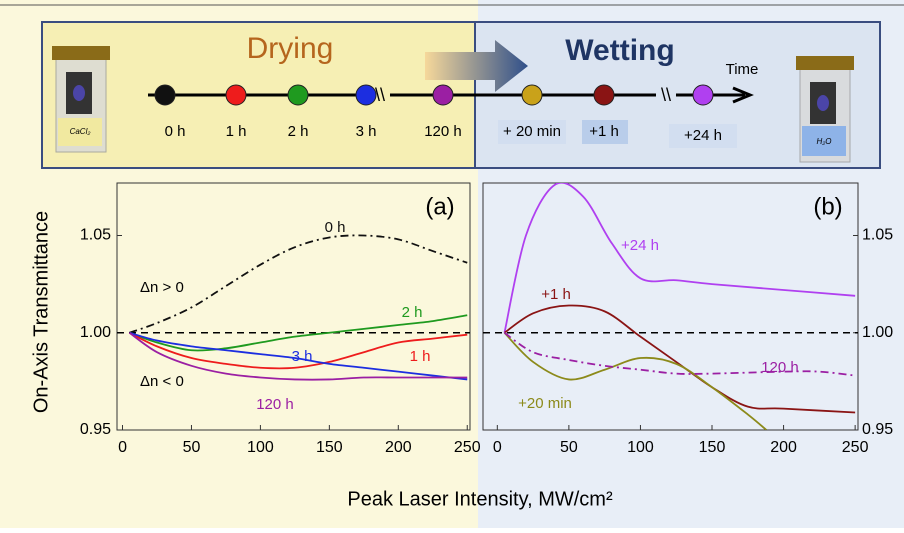  I want to click on timeline-label: + 20 min, so click(532, 131).